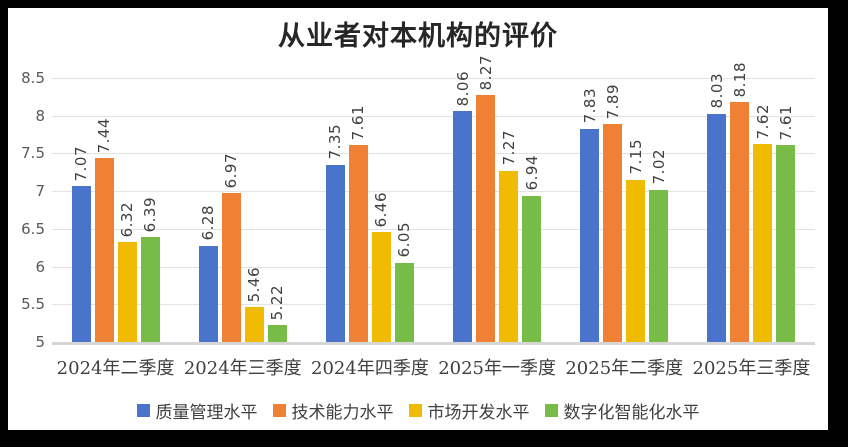 The image size is (848, 447). Describe the element at coordinates (33, 153) in the screenshot. I see `y-tick-label: 7.5` at that location.